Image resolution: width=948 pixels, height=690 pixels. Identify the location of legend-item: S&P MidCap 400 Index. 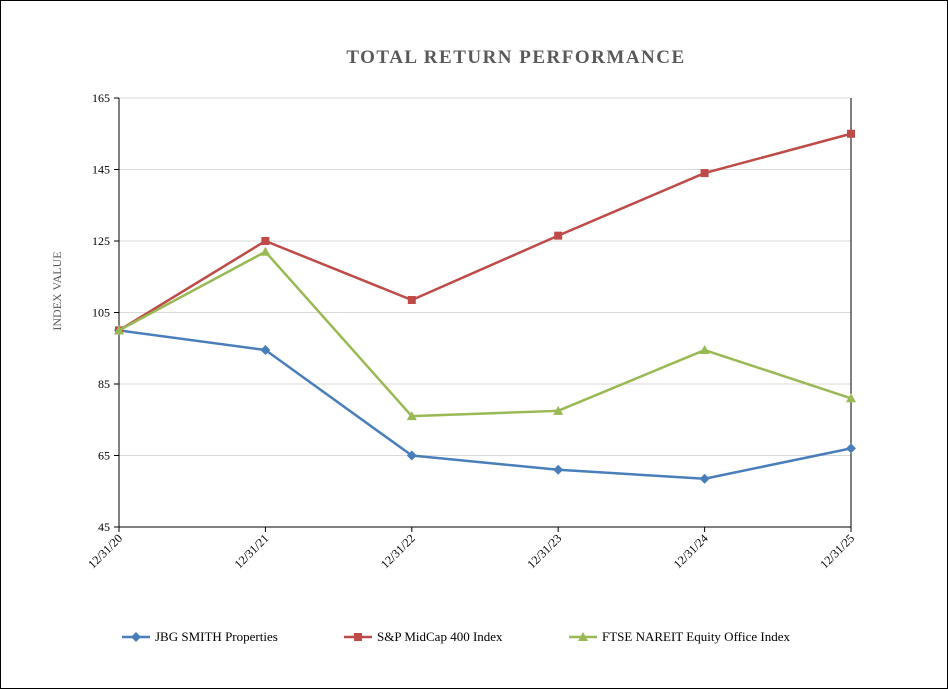
(423, 636).